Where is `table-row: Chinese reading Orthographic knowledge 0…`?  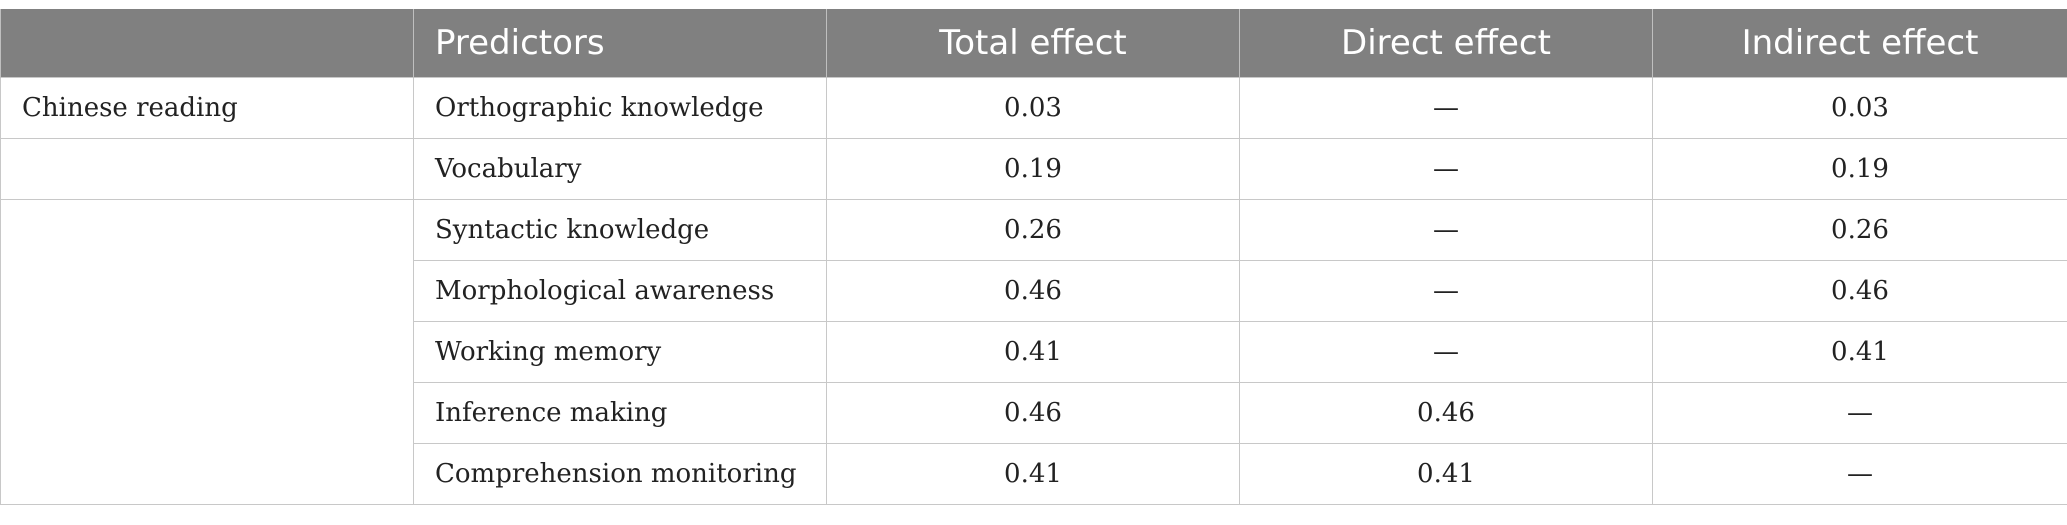
table-row: Chinese reading Orthographic knowledge 0… is located at coordinates (1033, 108).